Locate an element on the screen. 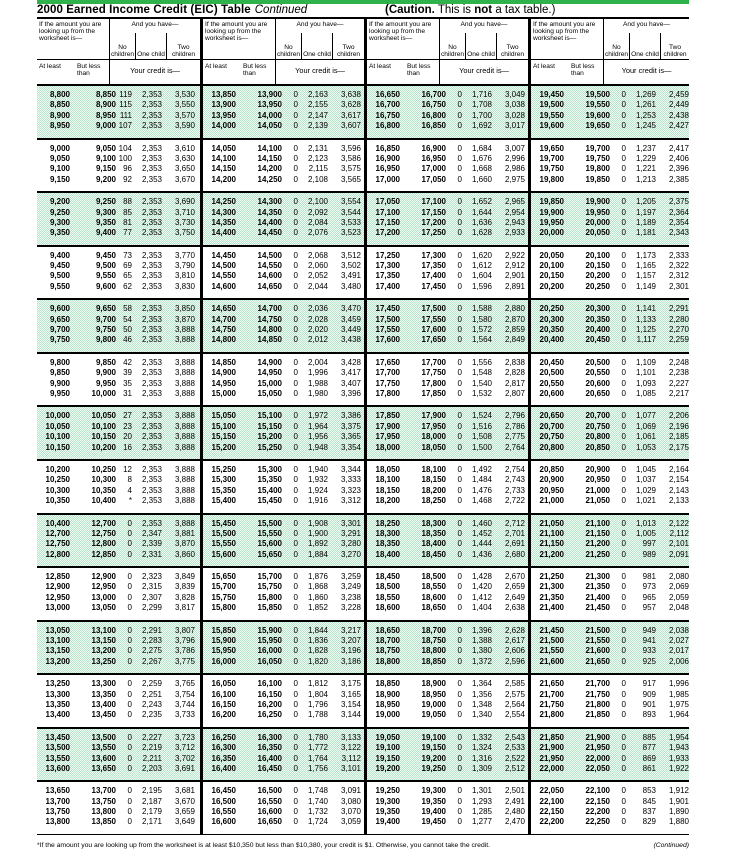 The width and height of the screenshot is (729, 863). table-row: 13,350 13,400 0 2,243 3,744 is located at coordinates (118, 705).